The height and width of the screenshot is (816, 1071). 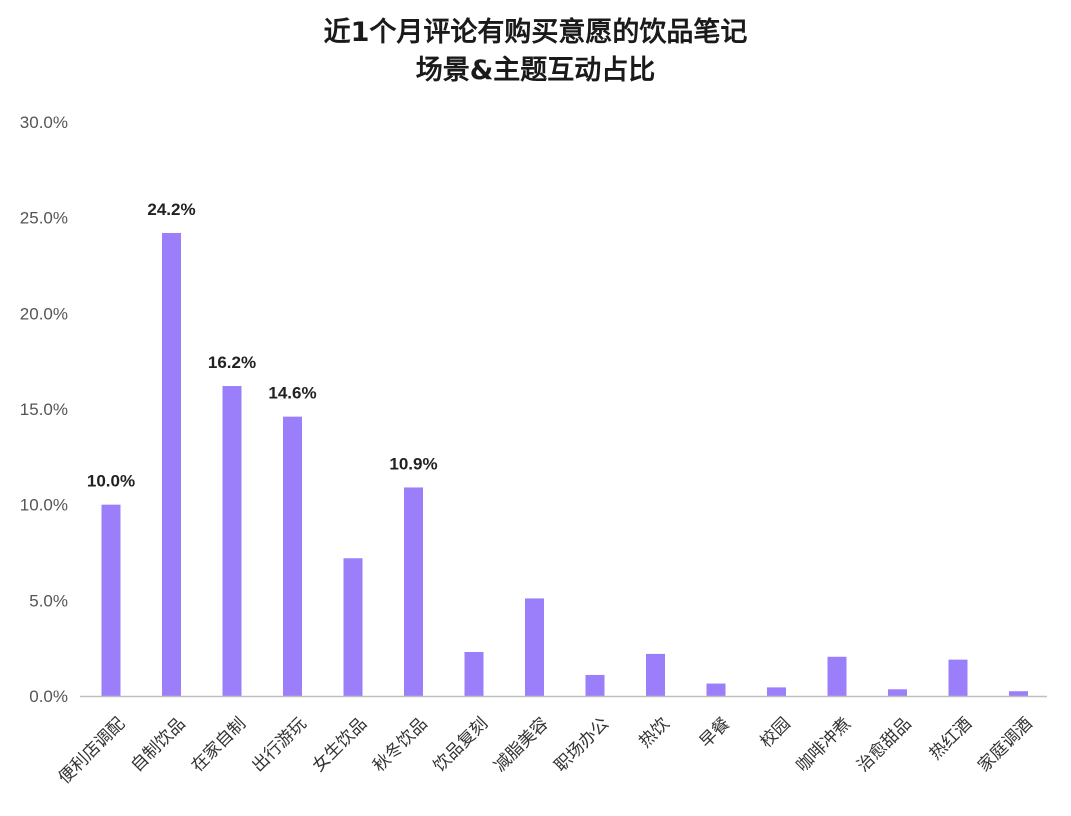 What do you see at coordinates (535, 70) in the screenshot?
I see `chart-title-line-2: 场景&主题互动占比` at bounding box center [535, 70].